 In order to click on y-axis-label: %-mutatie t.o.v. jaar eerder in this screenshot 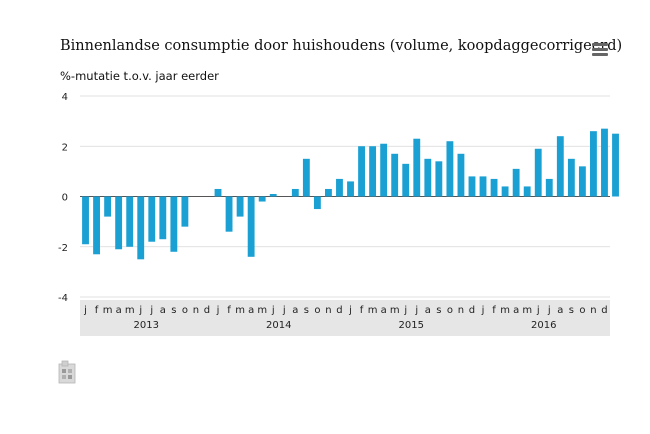, I will do `click(139, 76)`.